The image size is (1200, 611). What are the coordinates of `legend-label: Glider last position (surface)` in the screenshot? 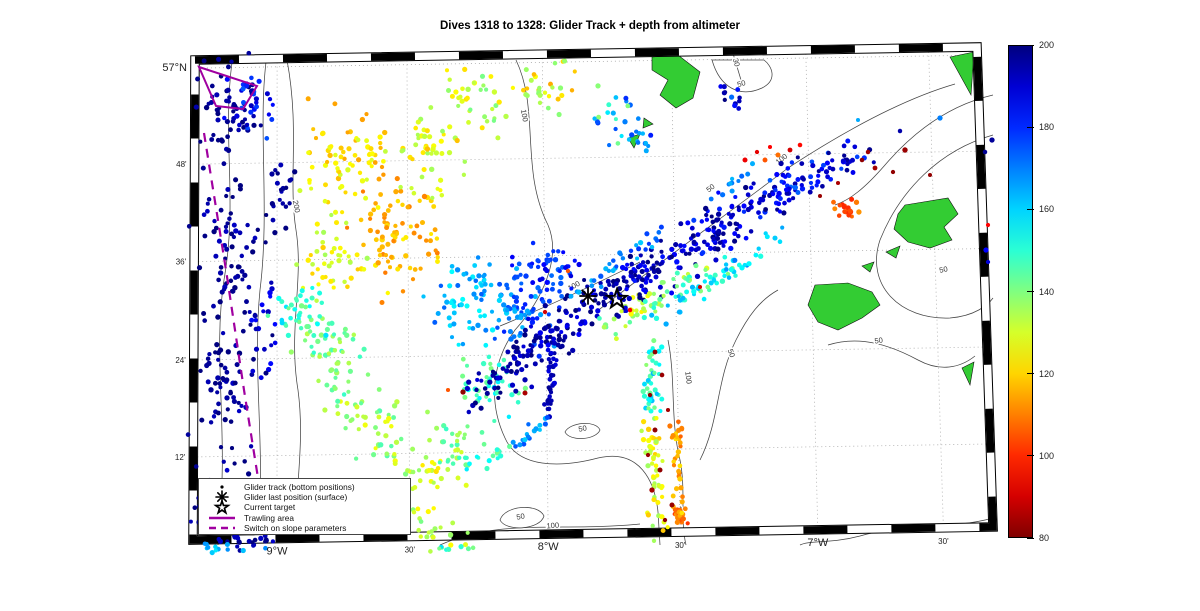 It's located at (296, 497).